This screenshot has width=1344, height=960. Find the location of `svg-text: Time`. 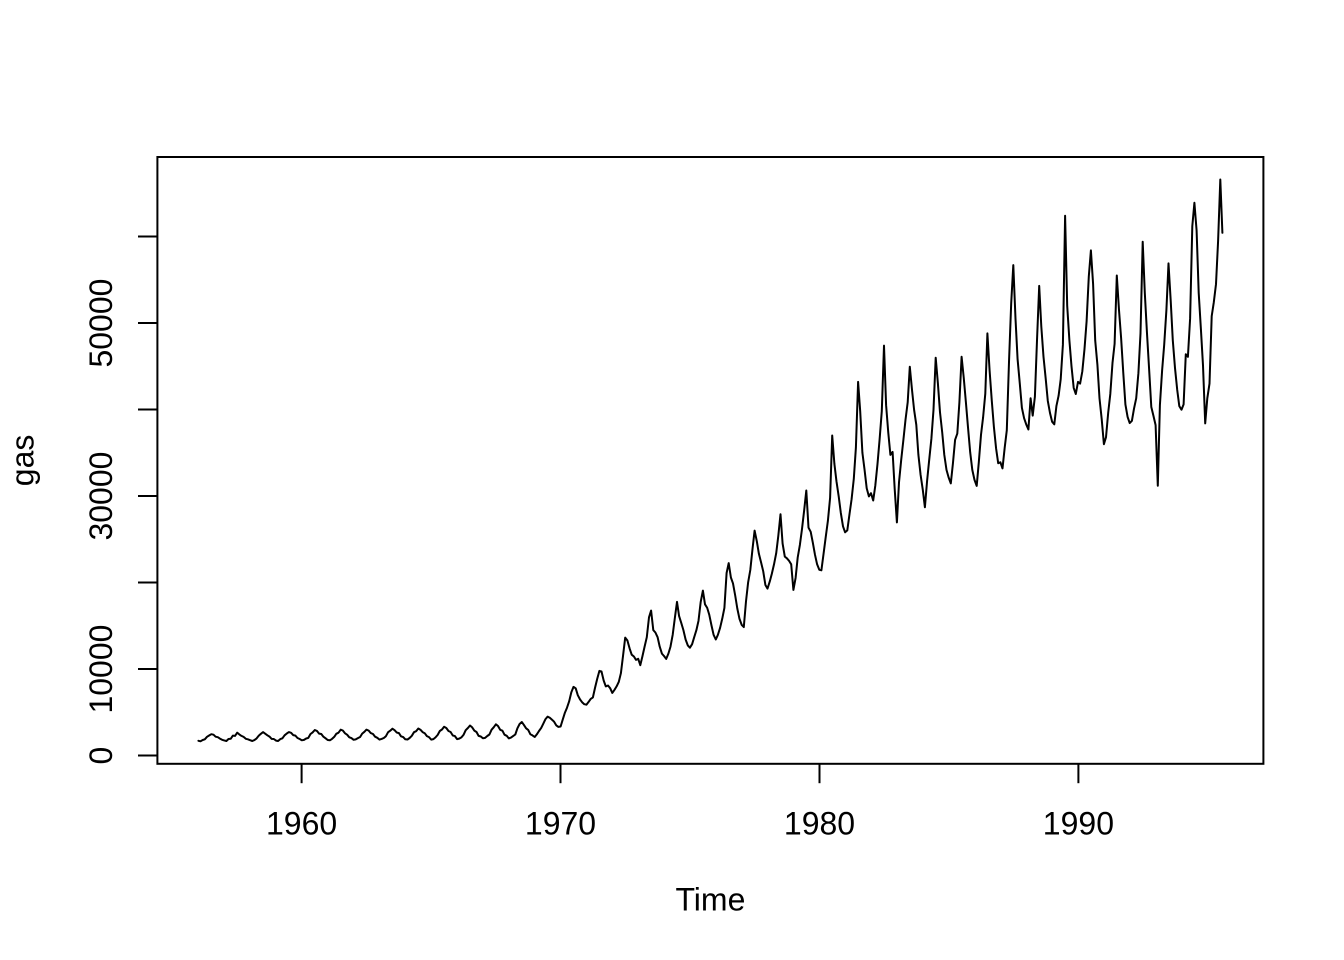

svg-text: Time is located at coordinates (710, 900).